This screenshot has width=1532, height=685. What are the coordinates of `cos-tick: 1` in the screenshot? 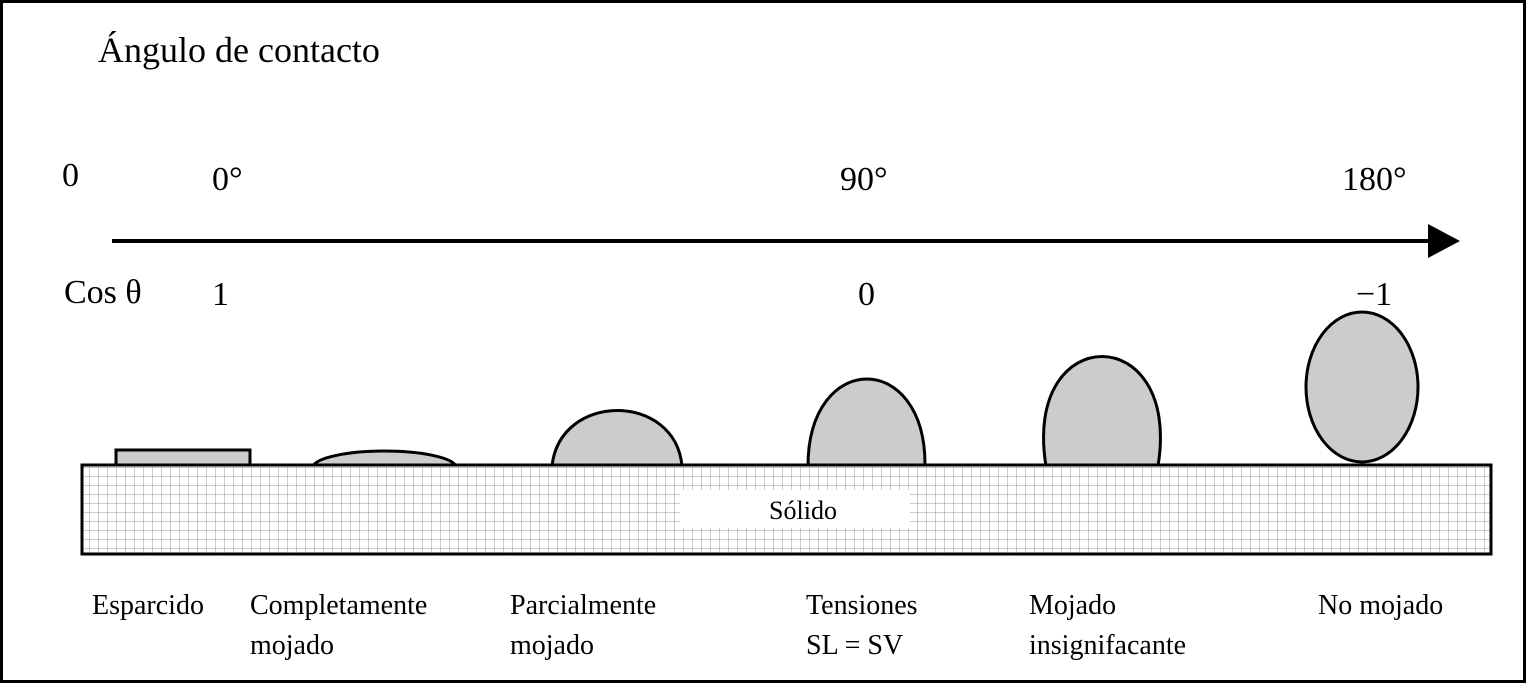 It's located at (220, 294).